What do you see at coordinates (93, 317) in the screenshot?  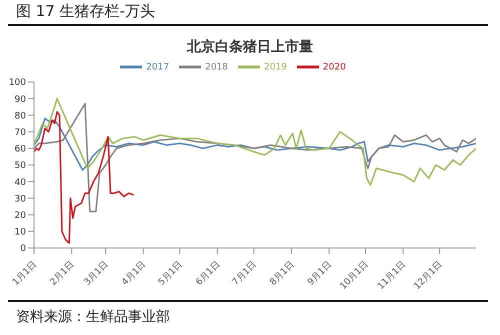 I see `text: 资料来源：生鲜品事业部` at bounding box center [93, 317].